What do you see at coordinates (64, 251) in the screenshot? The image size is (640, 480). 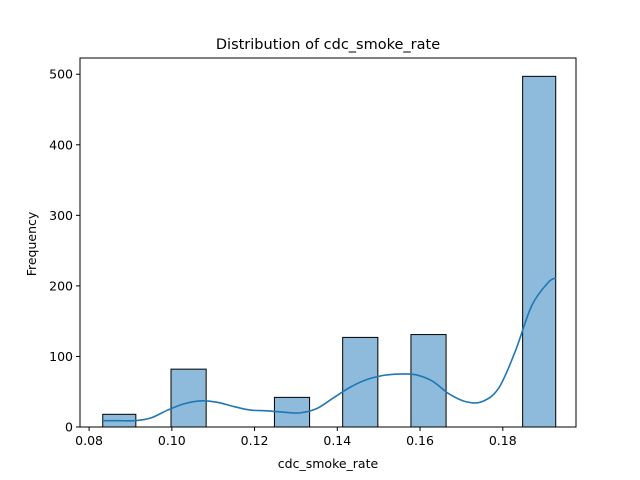 I see `y-axis-ticks: 0 100 200 300 400 500` at bounding box center [64, 251].